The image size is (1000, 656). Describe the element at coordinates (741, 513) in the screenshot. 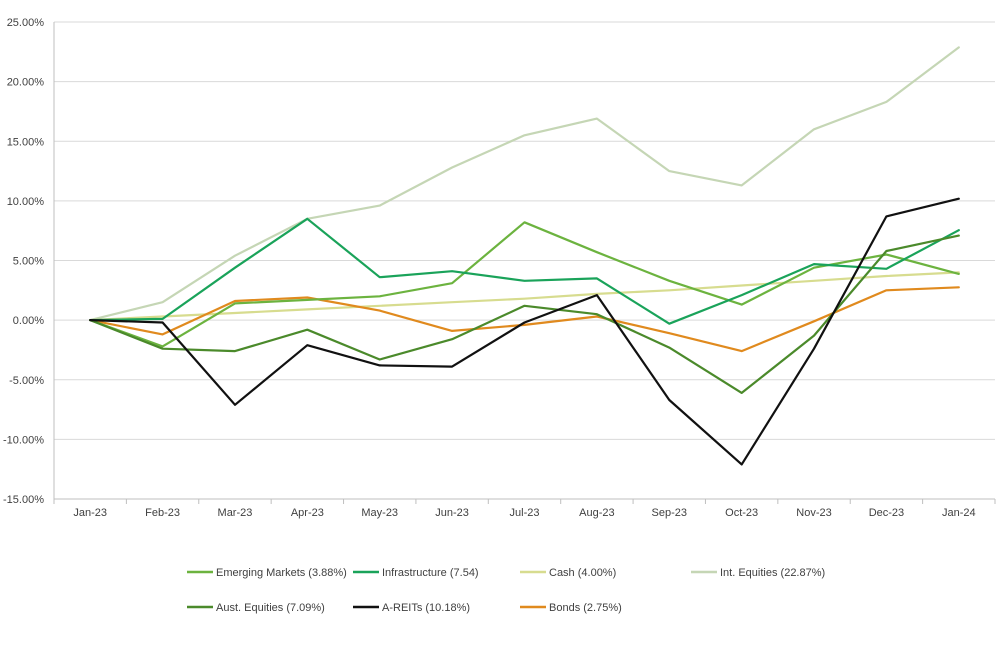

I see `x-tick-label: Oct-23` at that location.